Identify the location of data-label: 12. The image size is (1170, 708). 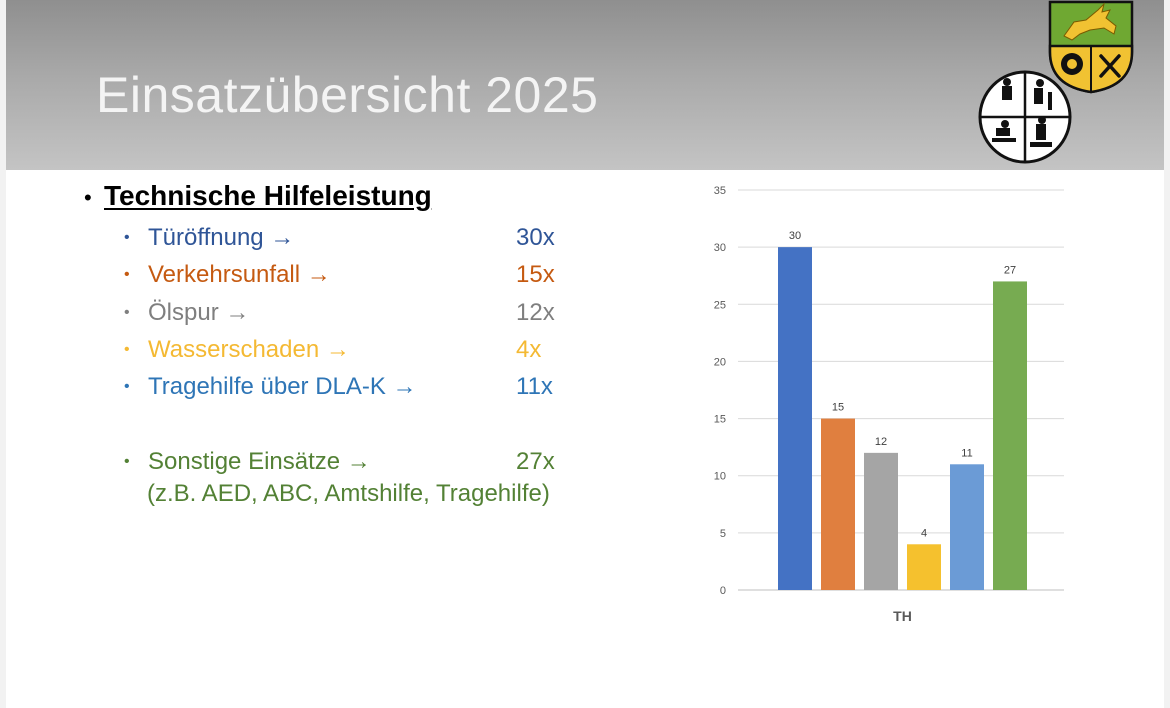
(881, 442).